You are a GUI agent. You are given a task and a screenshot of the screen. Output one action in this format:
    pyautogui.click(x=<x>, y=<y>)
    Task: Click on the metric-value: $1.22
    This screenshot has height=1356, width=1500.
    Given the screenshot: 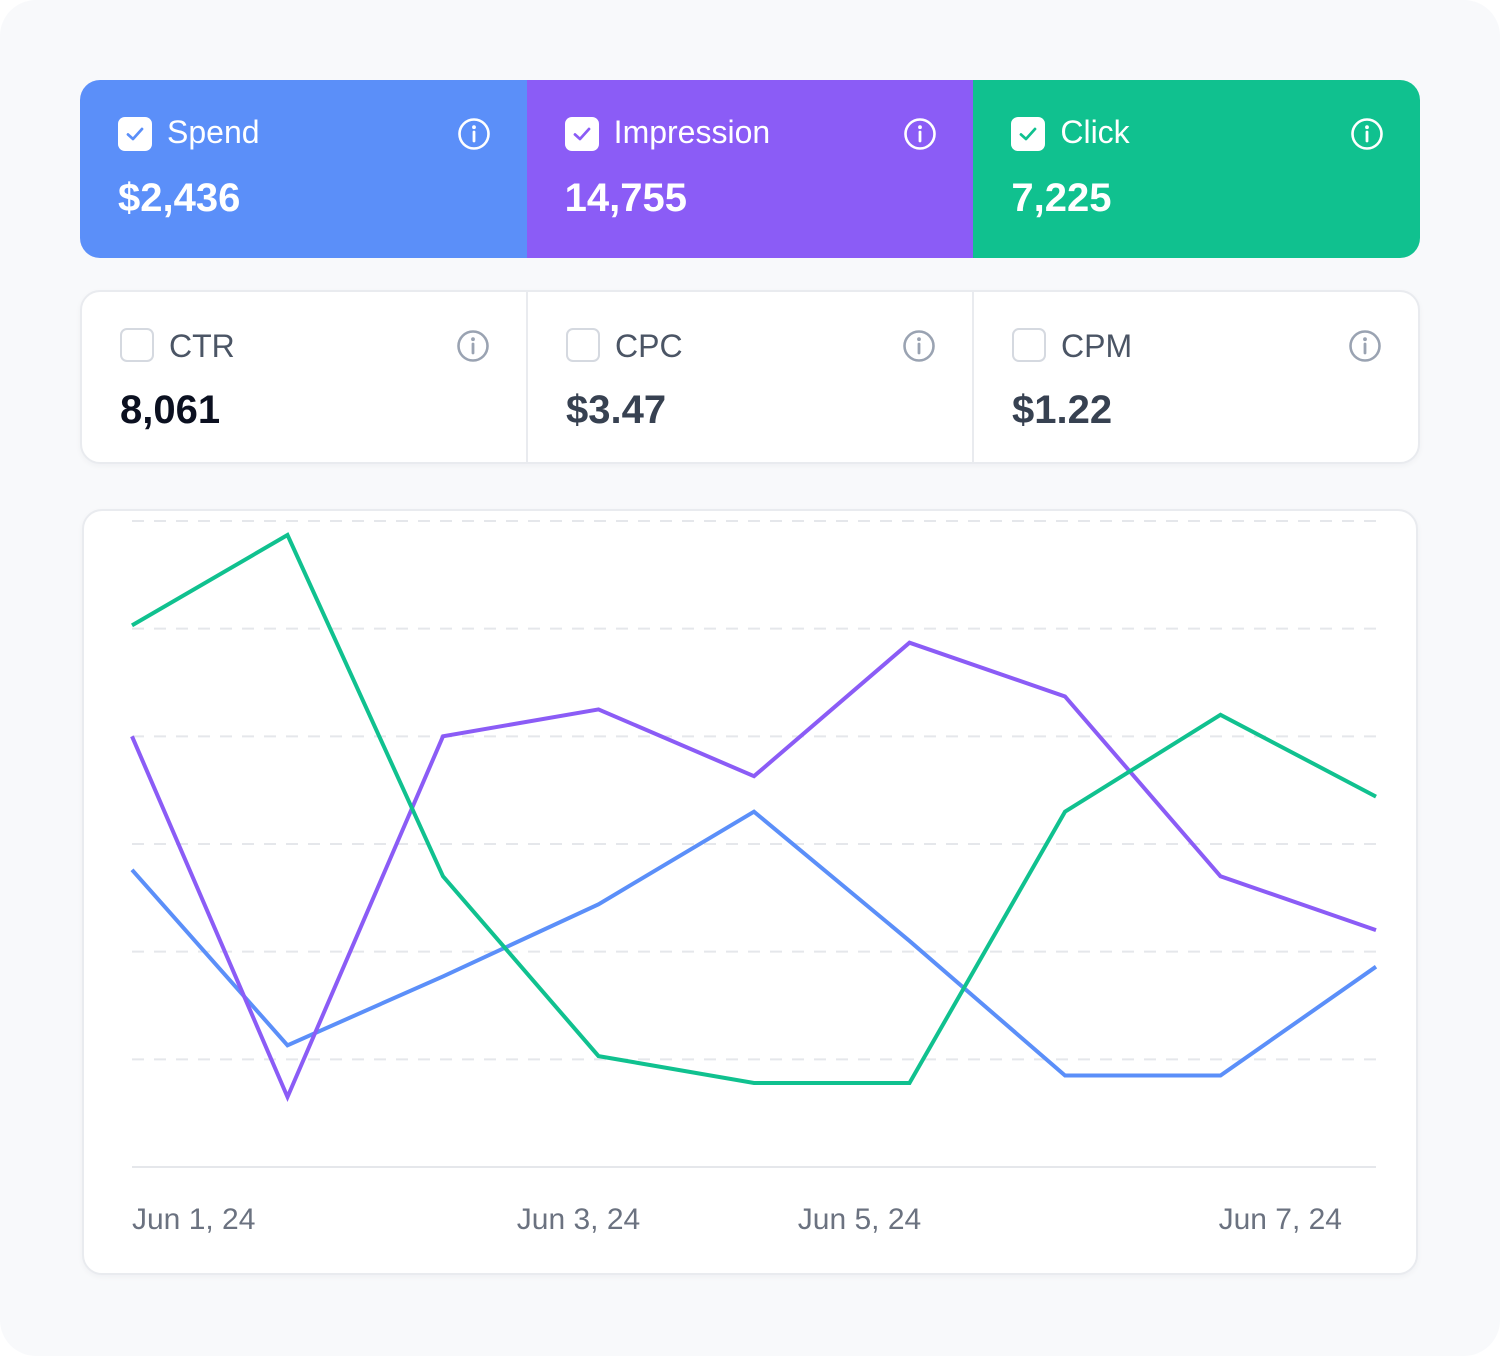 What is the action you would take?
    pyautogui.click(x=1062, y=410)
    